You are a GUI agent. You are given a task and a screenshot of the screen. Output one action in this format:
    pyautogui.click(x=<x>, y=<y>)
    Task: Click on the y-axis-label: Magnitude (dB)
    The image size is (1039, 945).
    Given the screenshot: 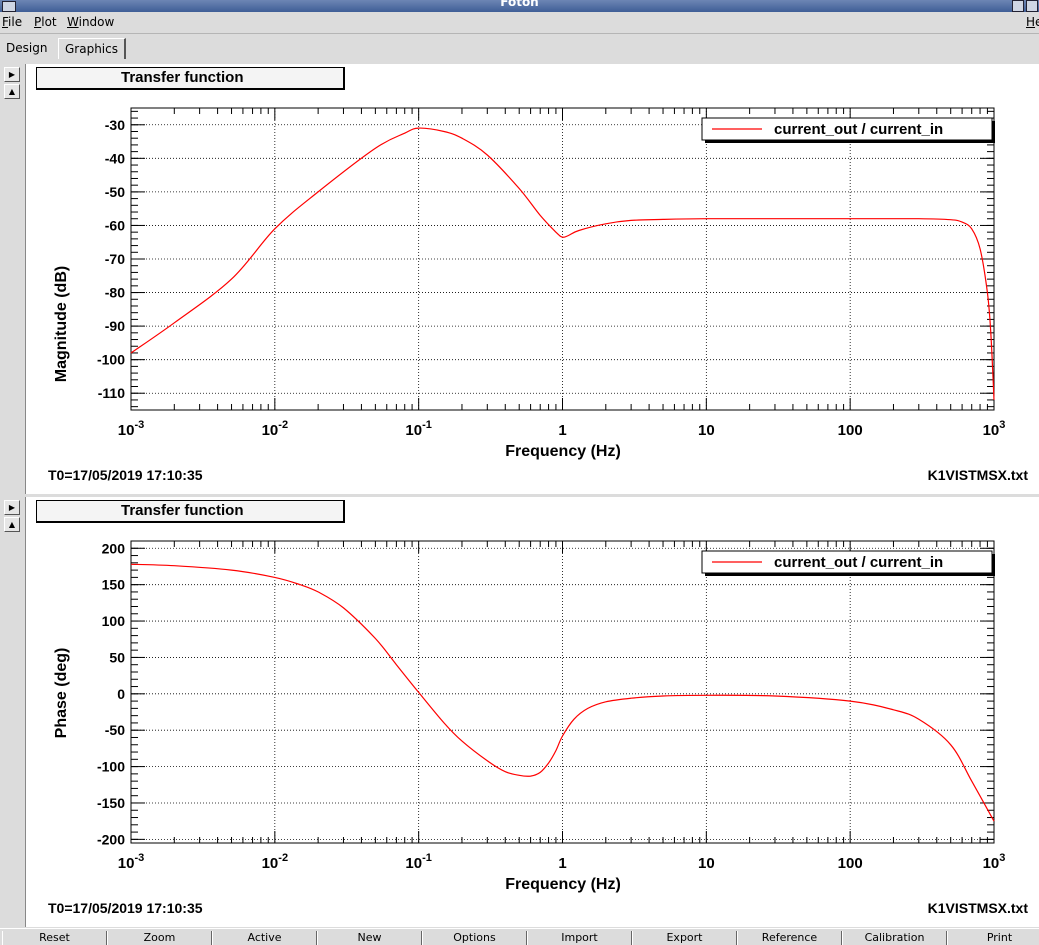 What is the action you would take?
    pyautogui.click(x=61, y=324)
    